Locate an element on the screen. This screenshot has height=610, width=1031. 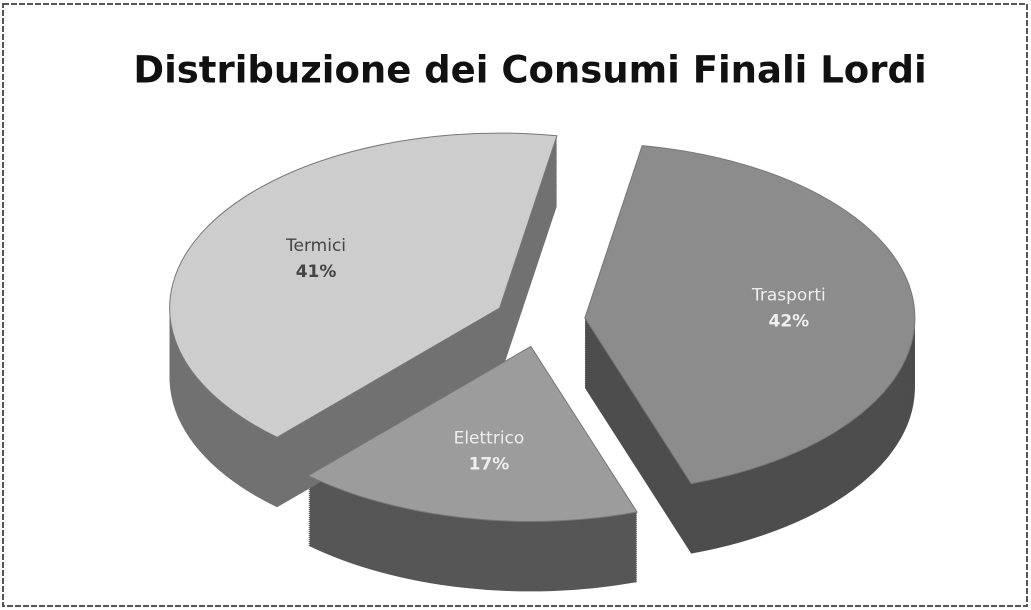
slice-value-label: 42% is located at coordinates (789, 322).